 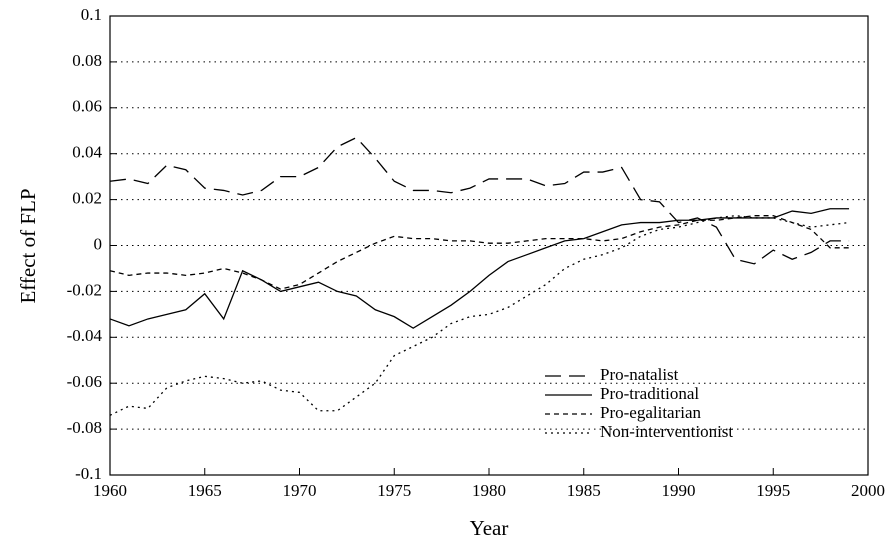 What do you see at coordinates (87, 198) in the screenshot?
I see `y-tick-label: 0.02` at bounding box center [87, 198].